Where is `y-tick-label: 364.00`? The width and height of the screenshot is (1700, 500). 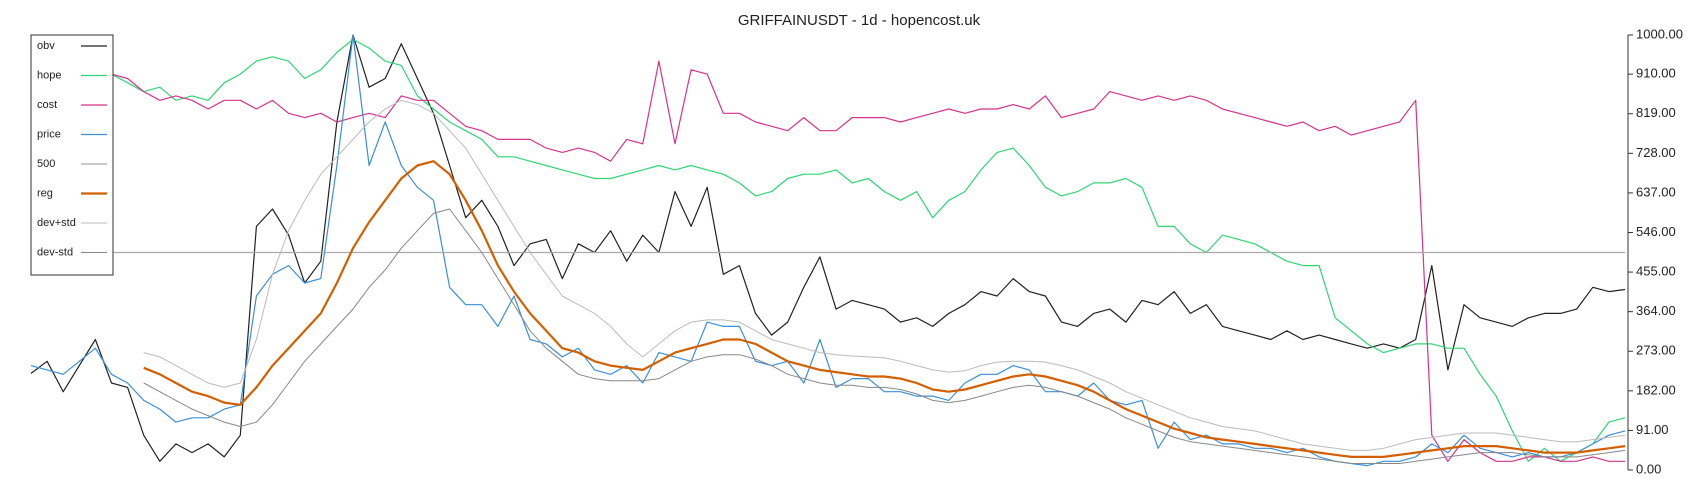
y-tick-label: 364.00 is located at coordinates (1656, 310).